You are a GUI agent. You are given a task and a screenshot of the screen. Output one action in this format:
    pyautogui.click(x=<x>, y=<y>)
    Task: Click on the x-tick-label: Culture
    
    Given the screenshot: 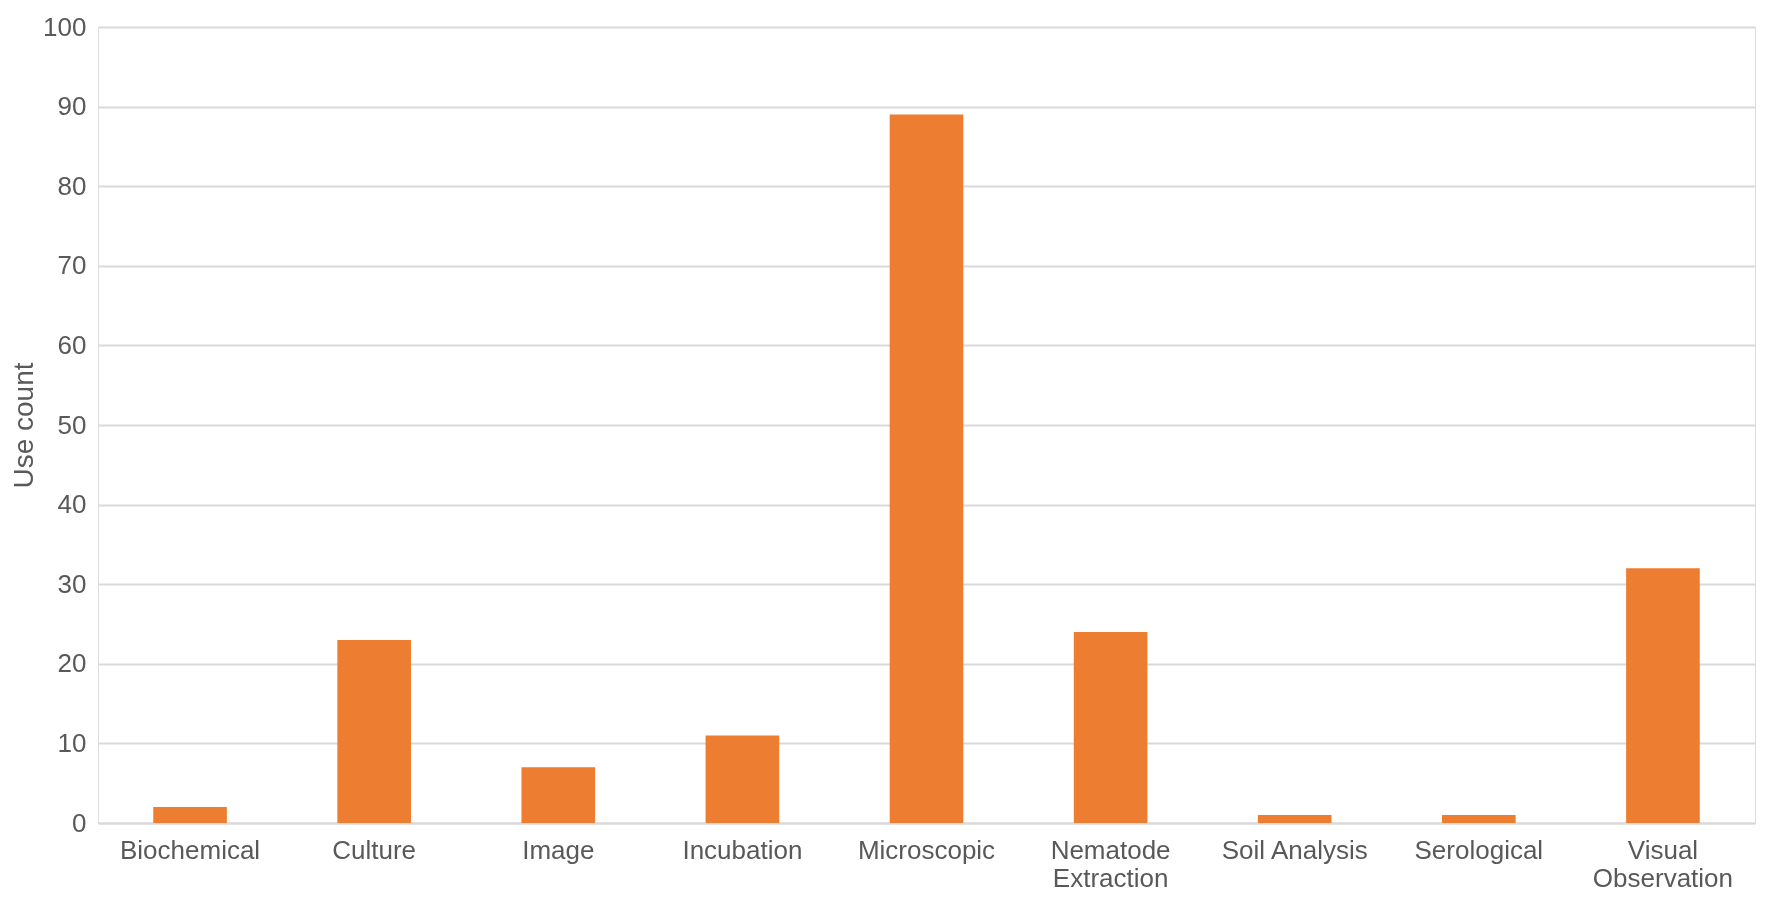 What is the action you would take?
    pyautogui.click(x=374, y=849)
    